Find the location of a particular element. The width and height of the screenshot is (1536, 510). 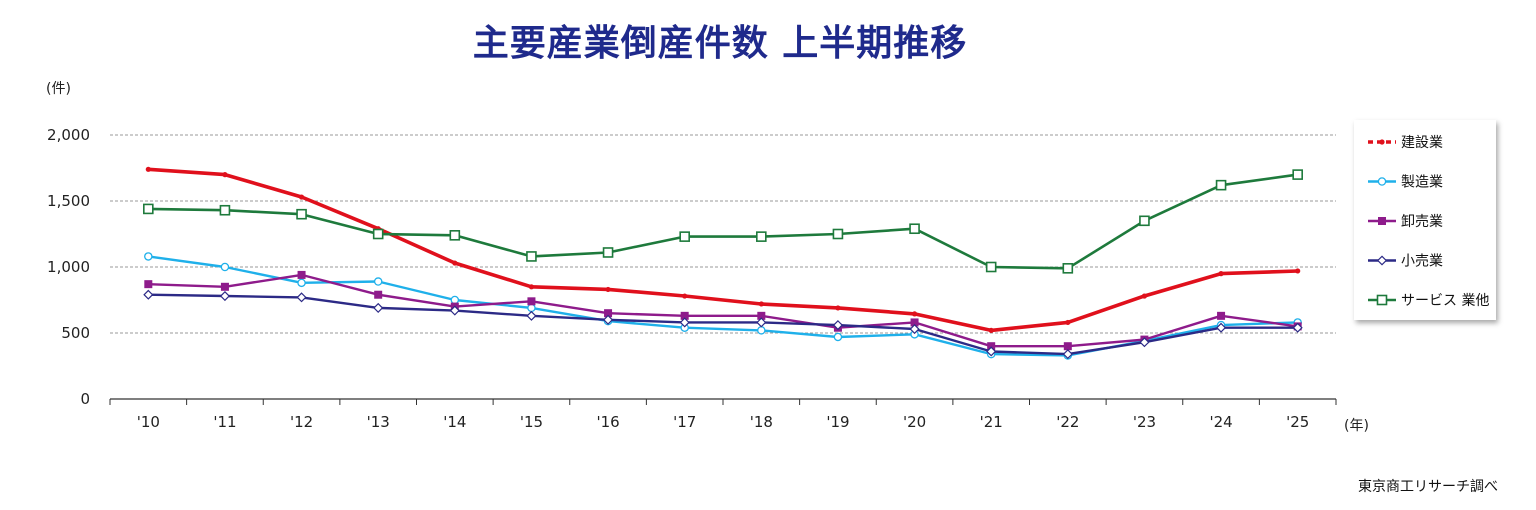

x-tick-label: '20 is located at coordinates (914, 422).